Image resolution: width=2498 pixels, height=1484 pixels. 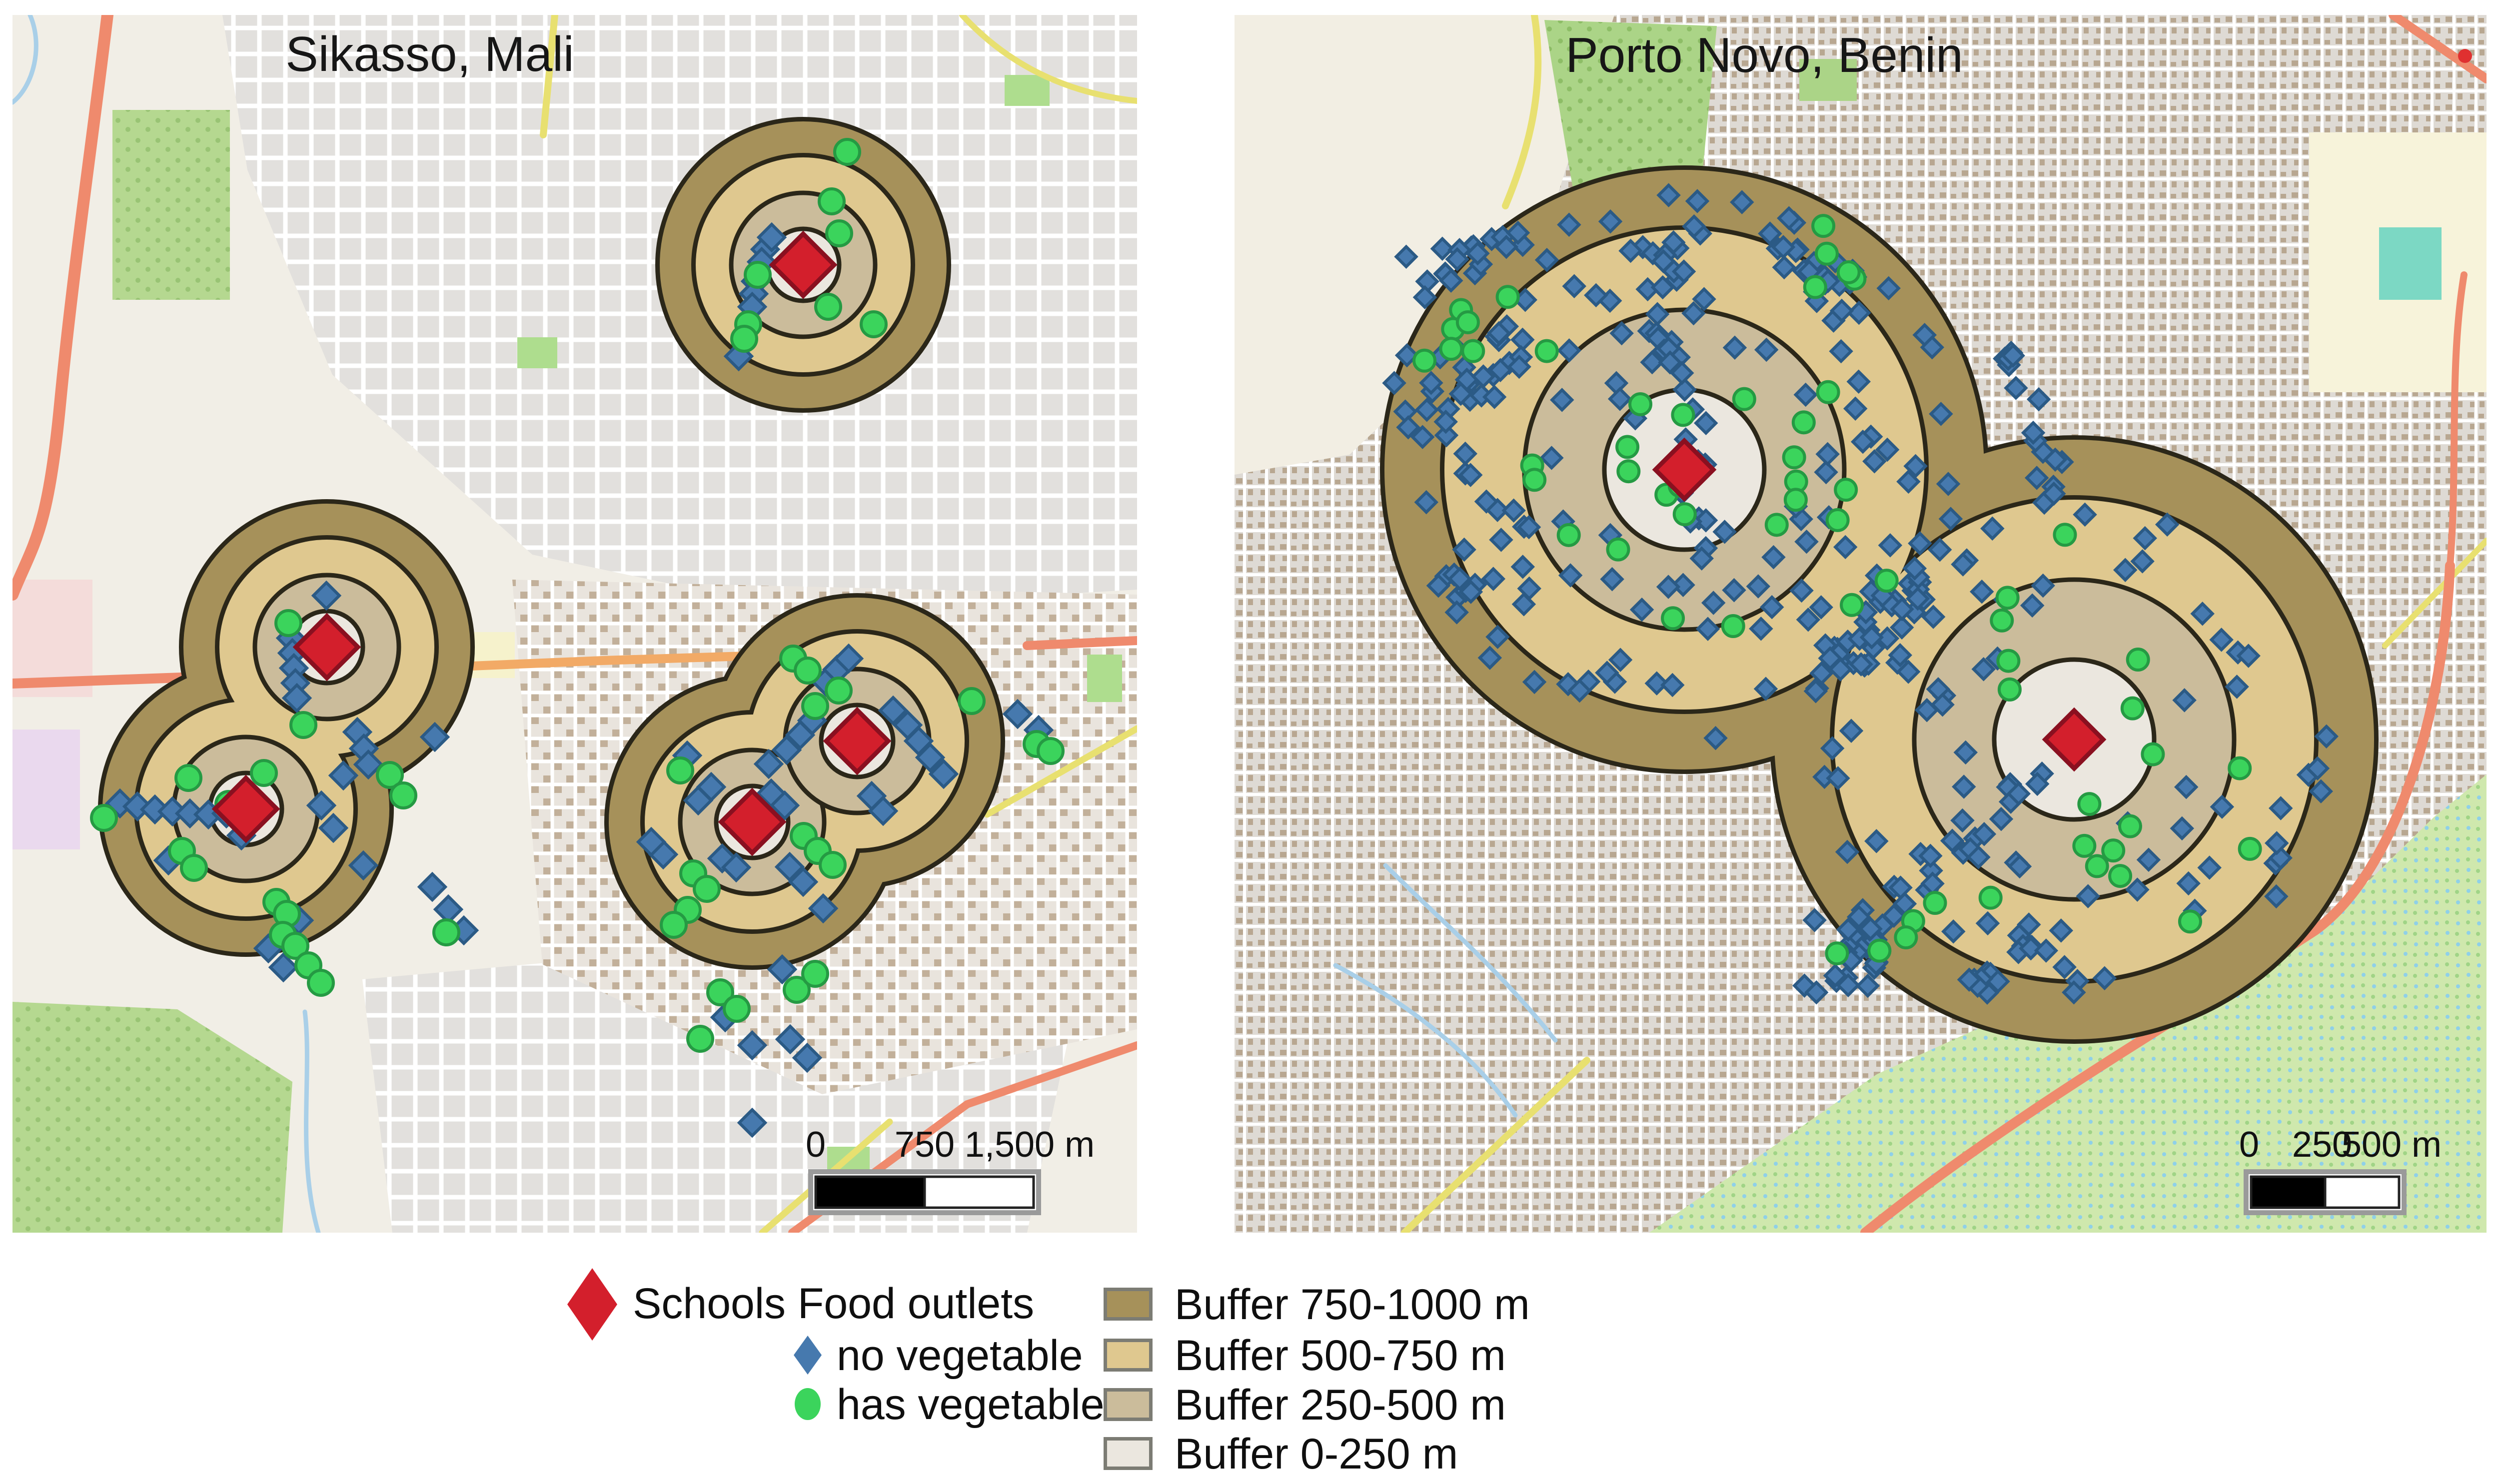 I want to click on scale-label: 750, so click(x=925, y=1145).